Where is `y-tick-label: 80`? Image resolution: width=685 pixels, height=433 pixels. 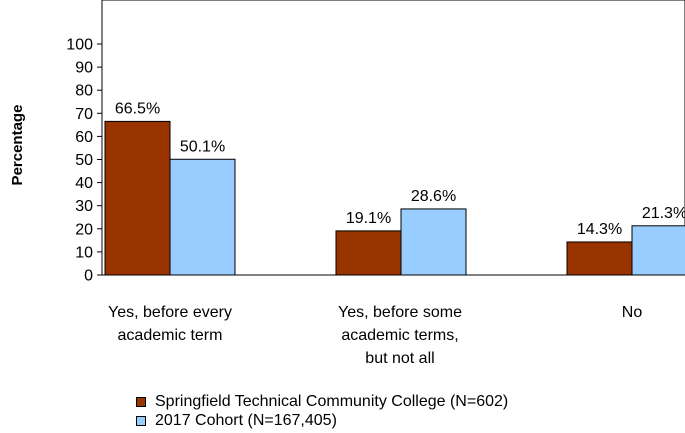 y-tick-label: 80 is located at coordinates (84, 91).